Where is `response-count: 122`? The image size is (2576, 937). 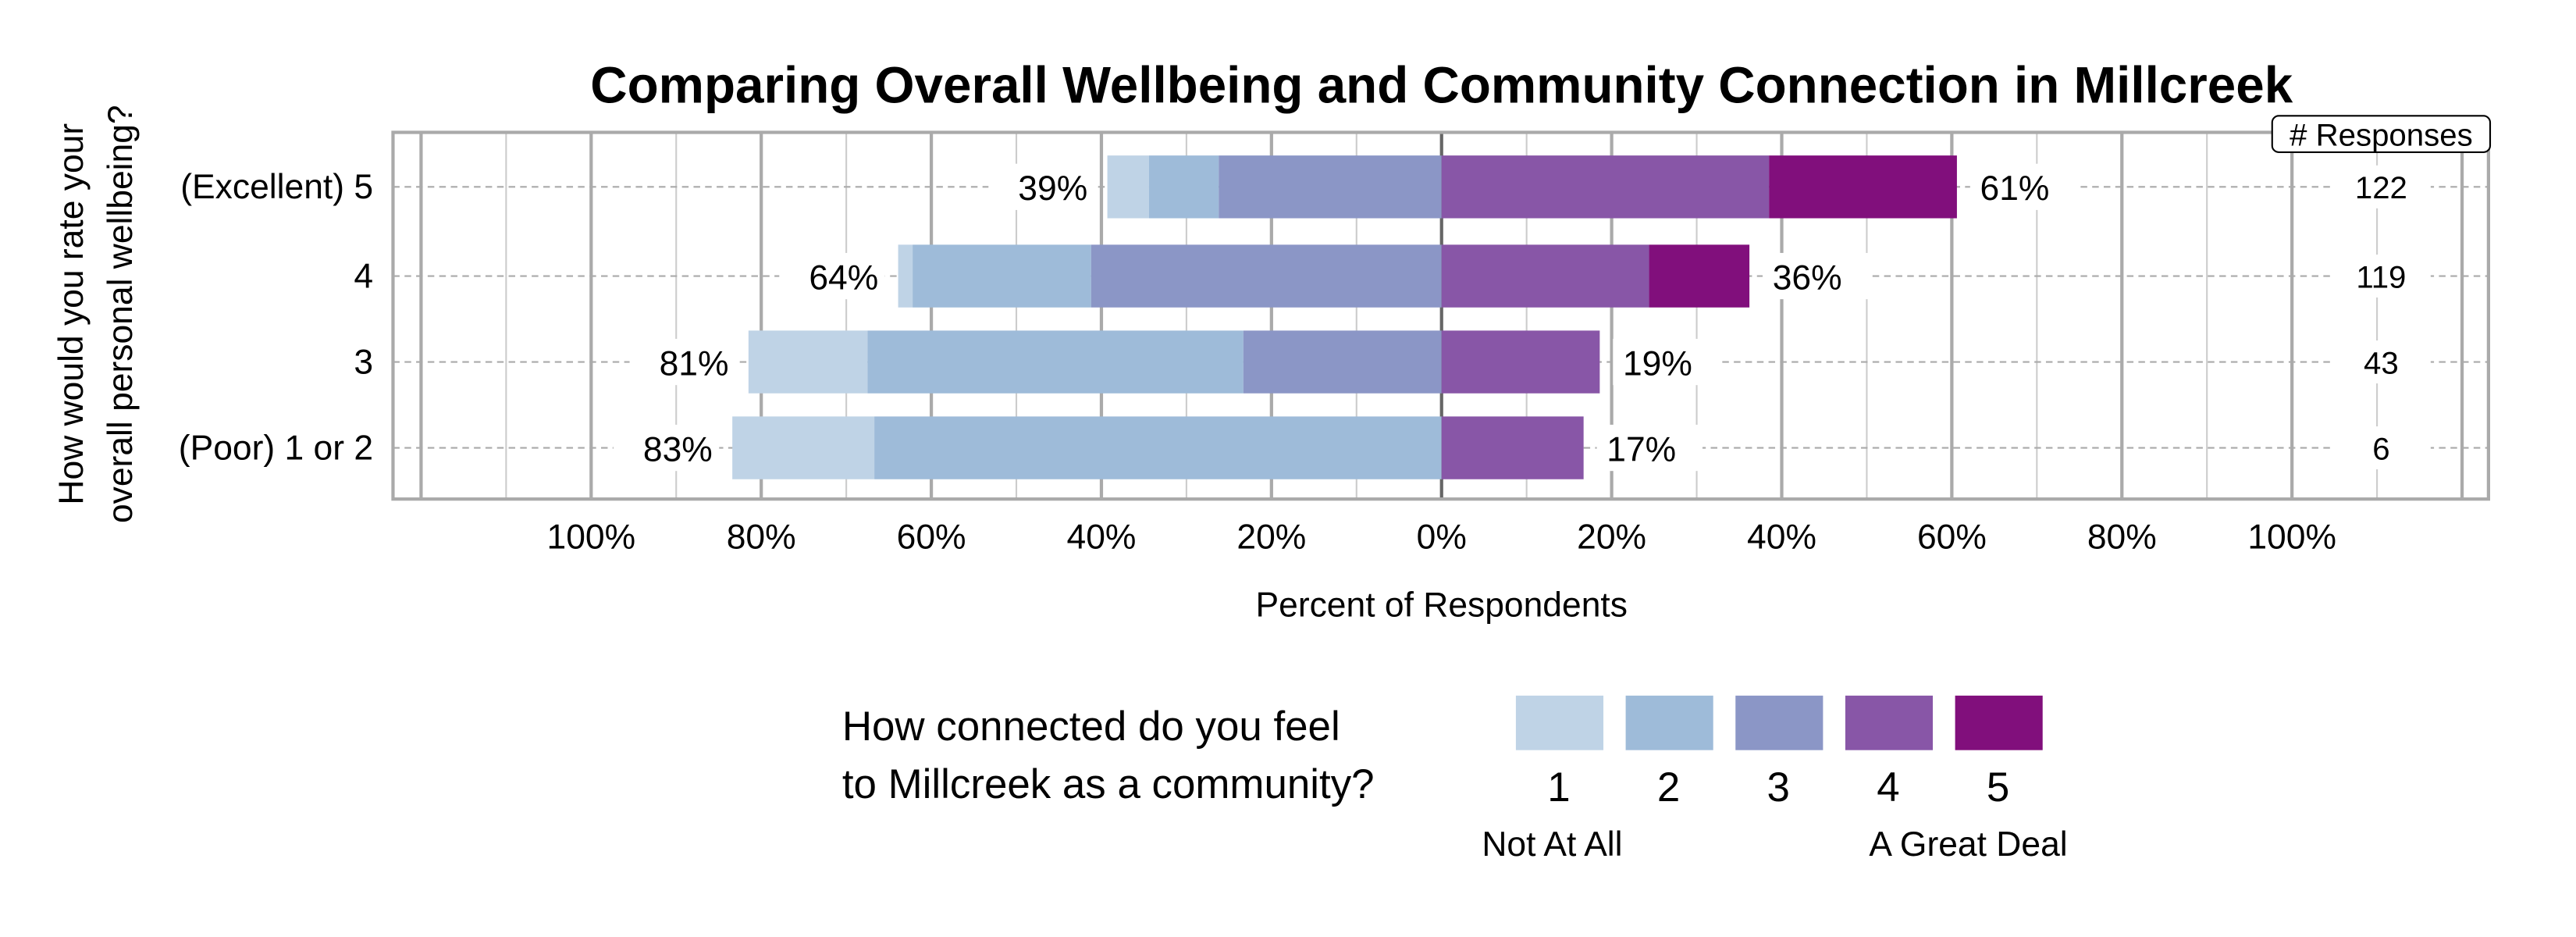 response-count: 122 is located at coordinates (2381, 187).